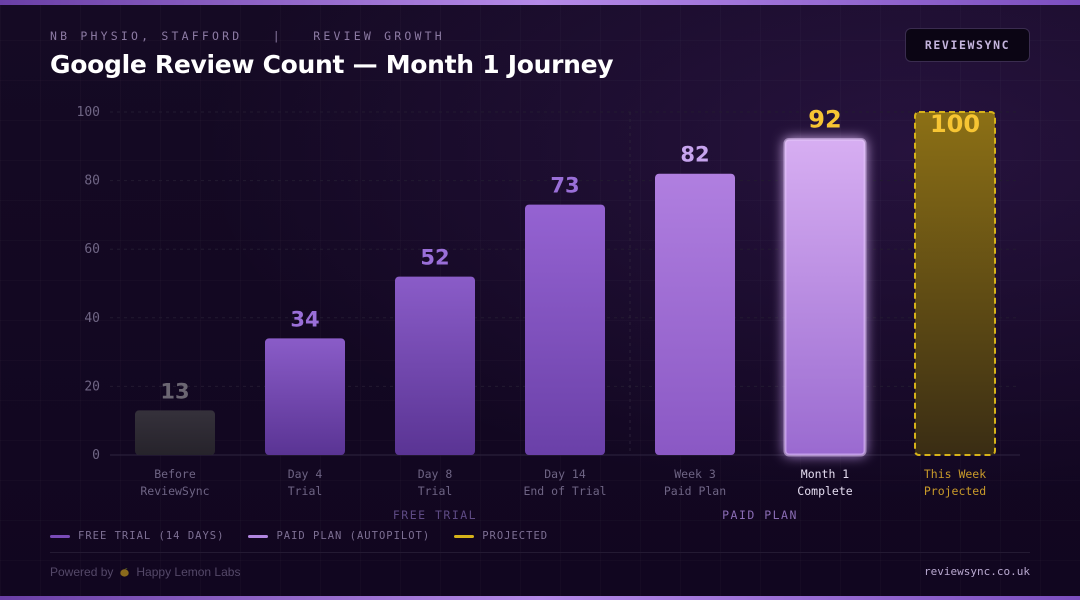  Describe the element at coordinates (955, 491) in the screenshot. I see `x-tick-label: Projected` at that location.